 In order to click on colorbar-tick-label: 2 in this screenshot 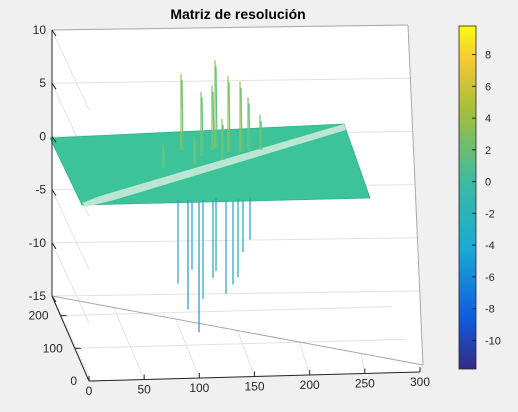, I will do `click(488, 151)`.